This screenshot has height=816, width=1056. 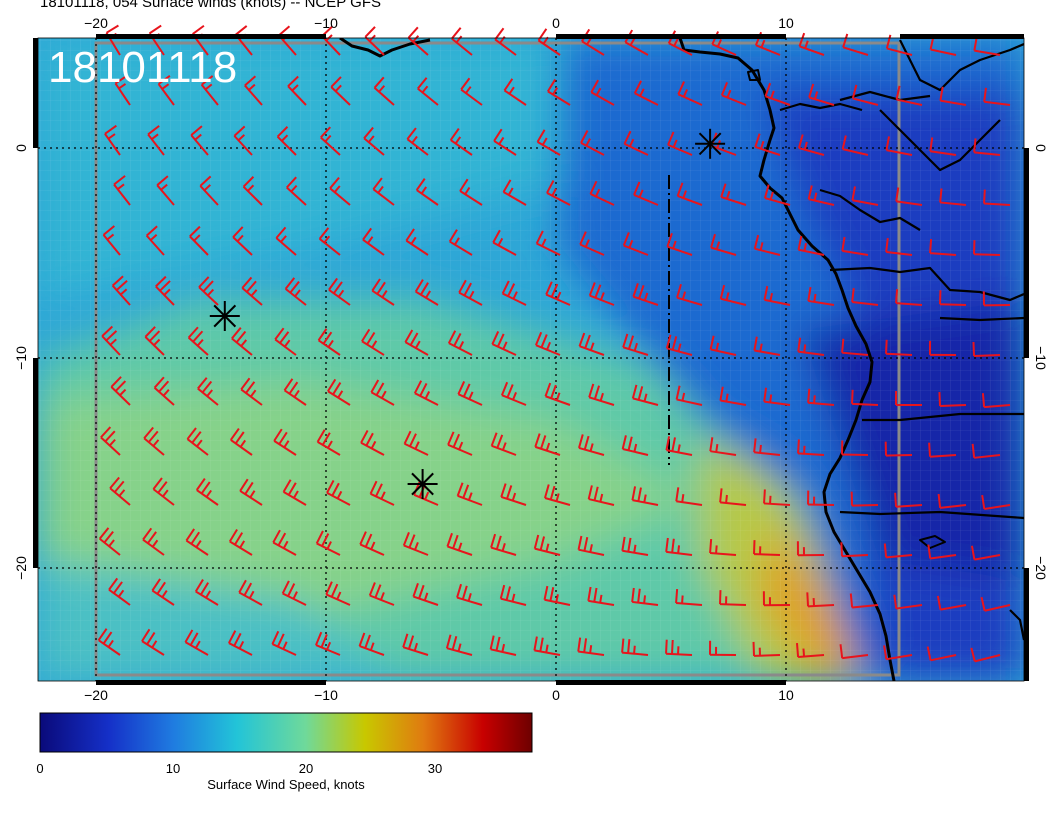 I want to click on lon-tick-bottom-1: −20, so click(x=96, y=695).